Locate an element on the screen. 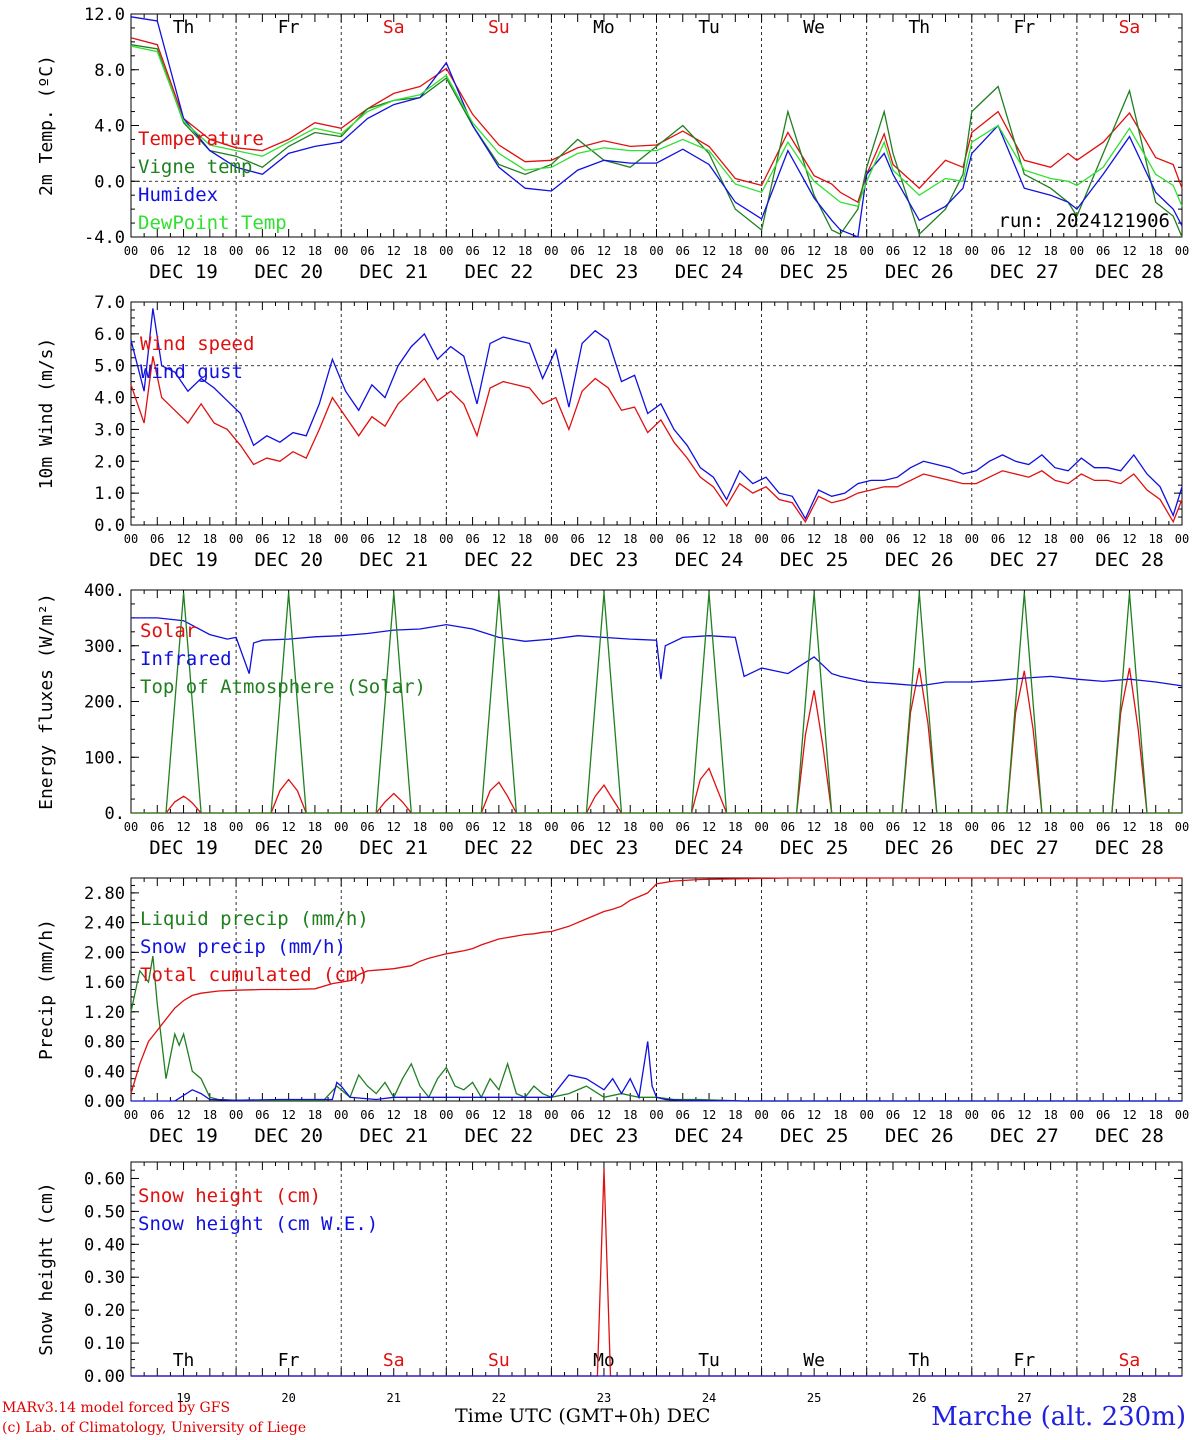 This screenshot has width=1194, height=1440. weekday-label: Mo is located at coordinates (604, 27).